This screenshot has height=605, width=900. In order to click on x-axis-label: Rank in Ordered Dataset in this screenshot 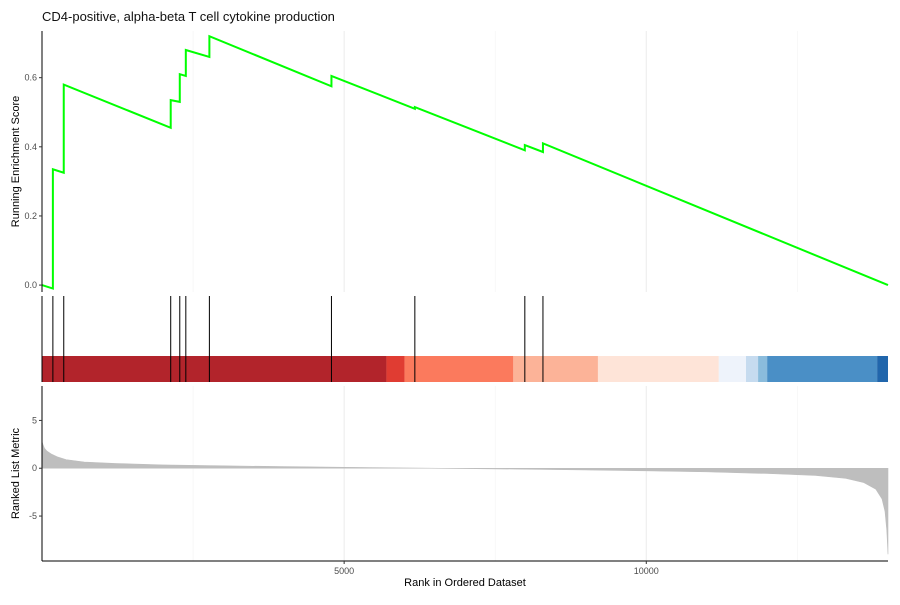, I will do `click(465, 583)`.